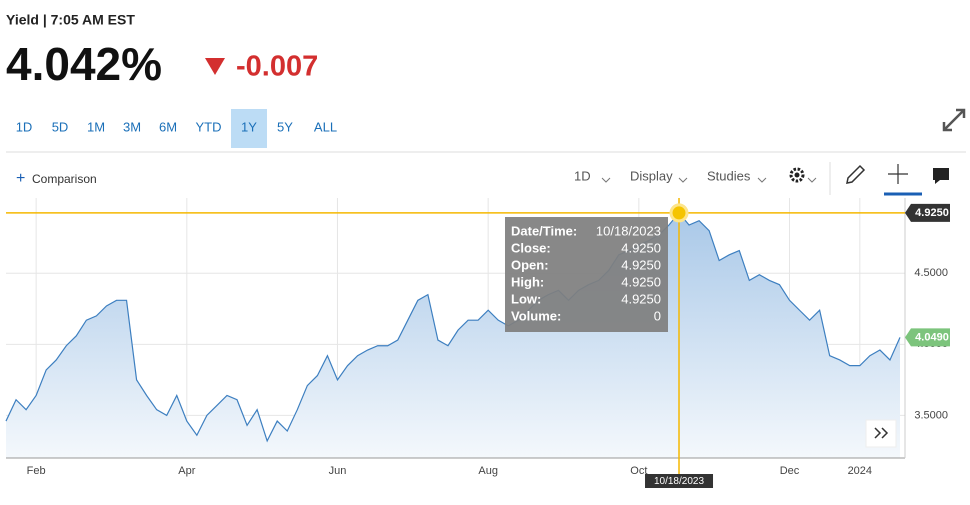 The height and width of the screenshot is (505, 970). I want to click on crosshair-point, so click(679, 213).